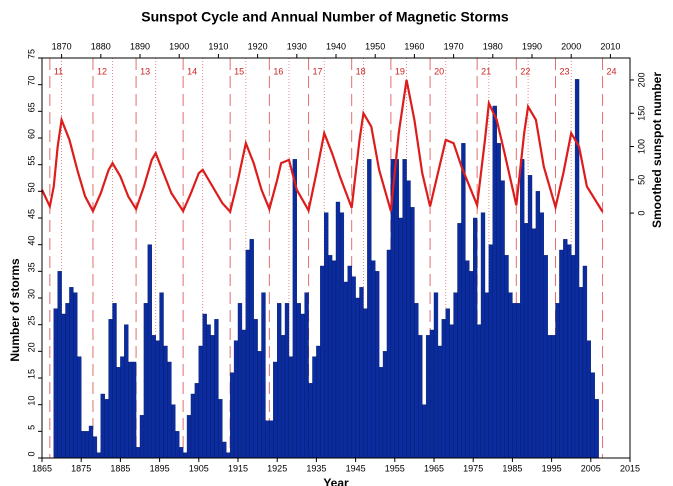  I want to click on cycle-label: 14, so click(192, 71).